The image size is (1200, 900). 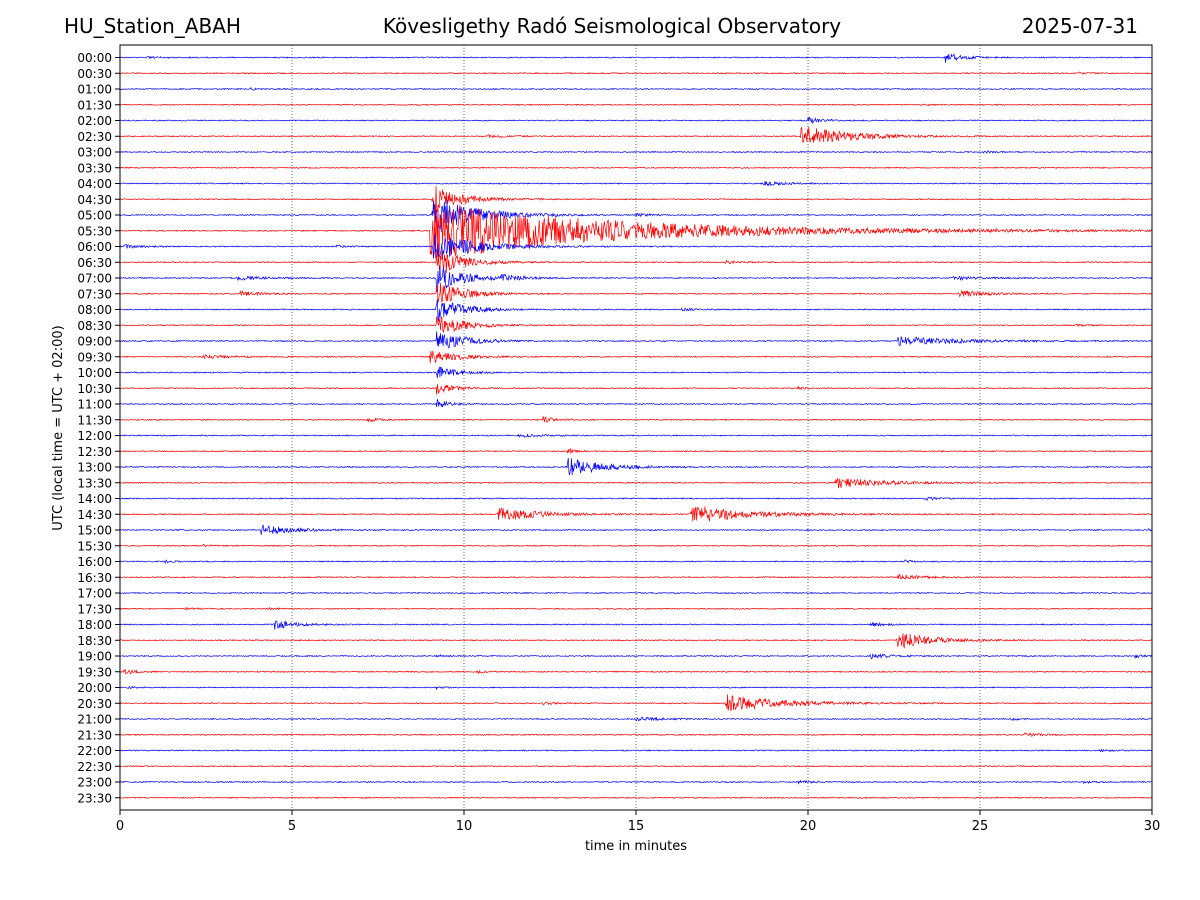 I want to click on y-tick-label: 00:30, so click(x=94, y=74).